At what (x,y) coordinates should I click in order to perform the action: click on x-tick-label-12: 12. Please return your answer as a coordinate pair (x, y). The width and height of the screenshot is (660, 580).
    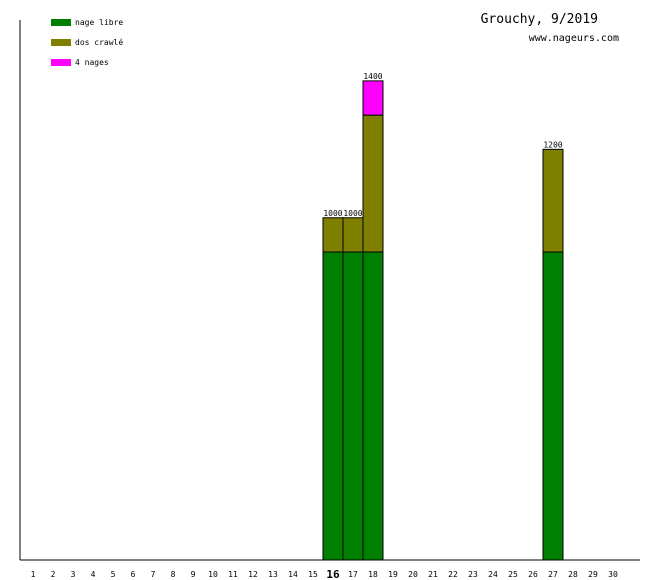
    Looking at the image, I should click on (253, 574).